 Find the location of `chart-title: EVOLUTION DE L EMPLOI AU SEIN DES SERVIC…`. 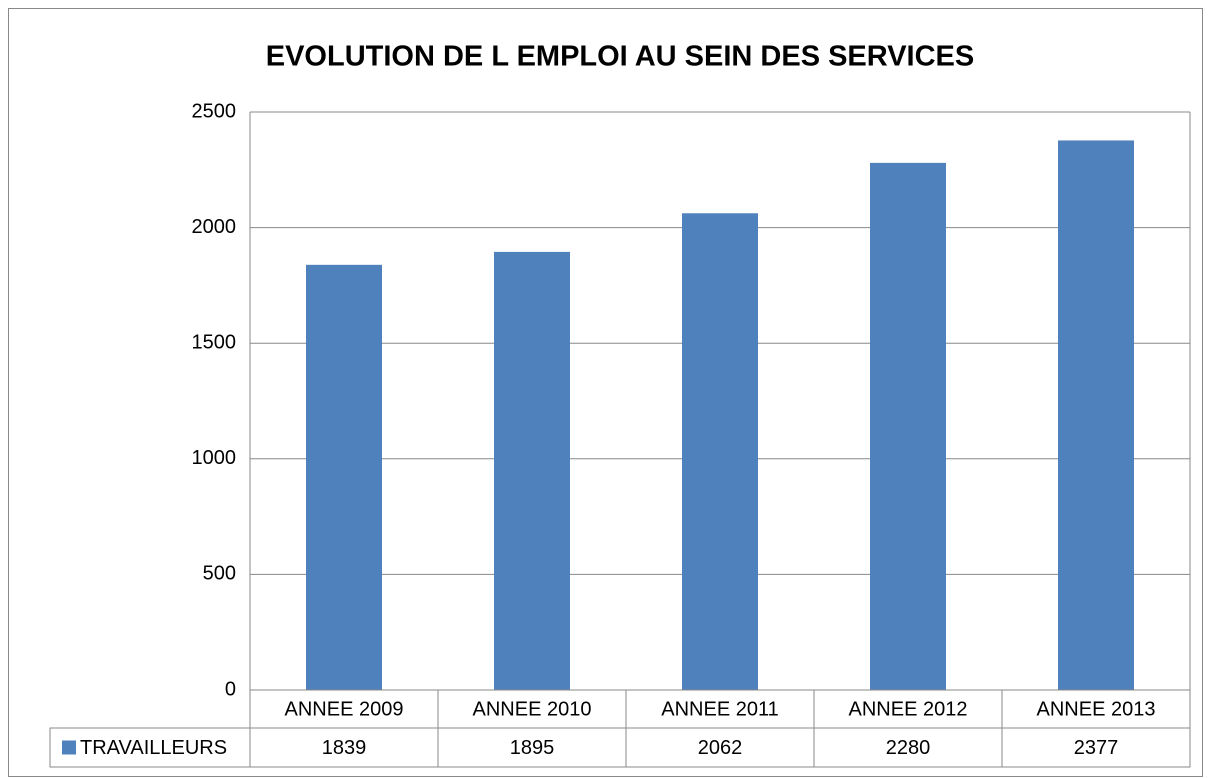

chart-title: EVOLUTION DE L EMPLOI AU SEIN DES SERVIC… is located at coordinates (620, 57).